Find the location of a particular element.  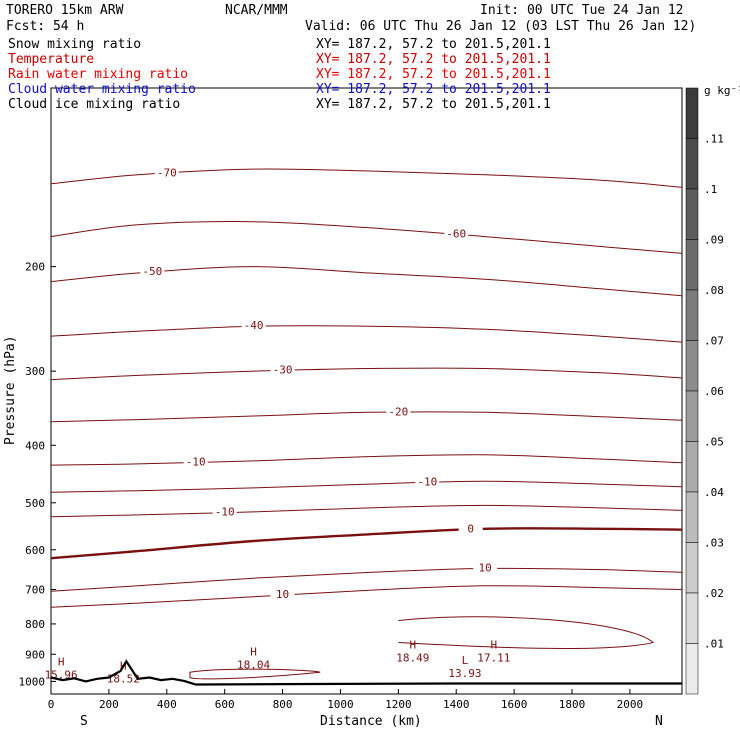

extremum-value: 18.52 is located at coordinates (123, 679).